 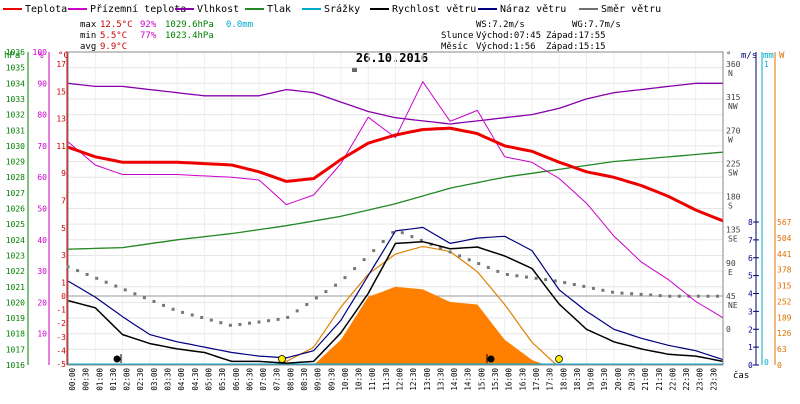 I want to click on x-tick-label: 16:30, so click(x=522, y=379).